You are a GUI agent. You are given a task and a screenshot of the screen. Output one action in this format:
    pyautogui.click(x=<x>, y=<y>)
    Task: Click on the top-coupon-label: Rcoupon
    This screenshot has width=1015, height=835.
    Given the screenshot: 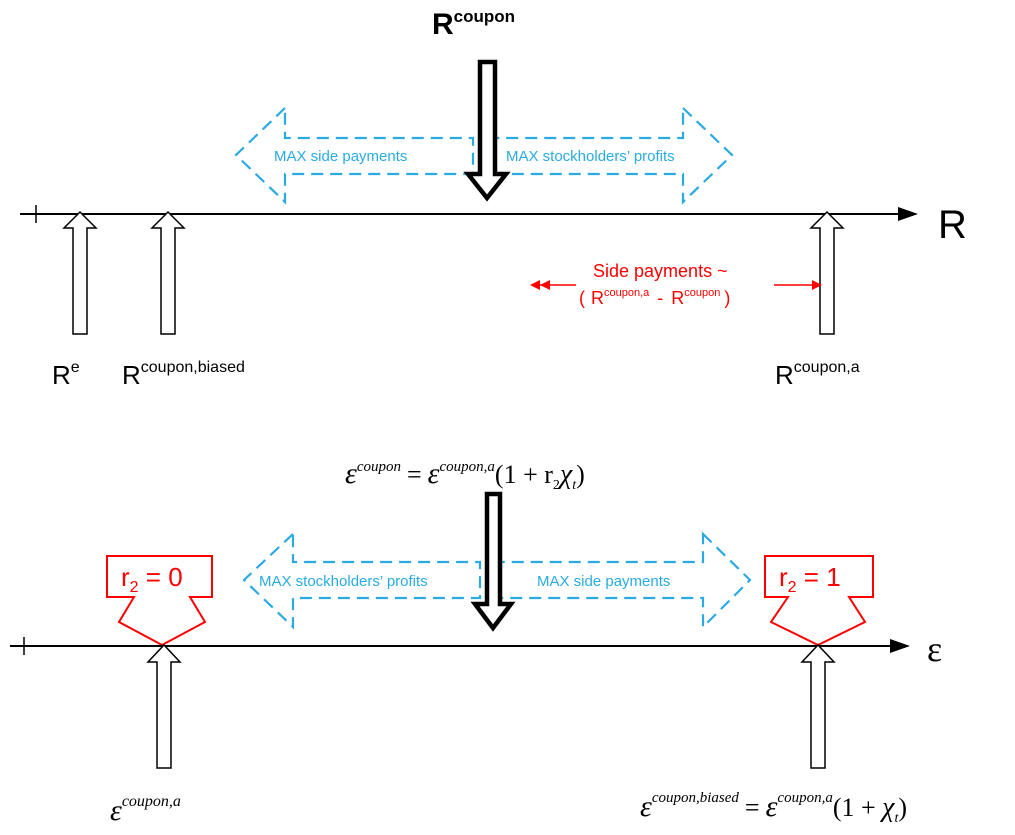 What is the action you would take?
    pyautogui.click(x=473, y=24)
    